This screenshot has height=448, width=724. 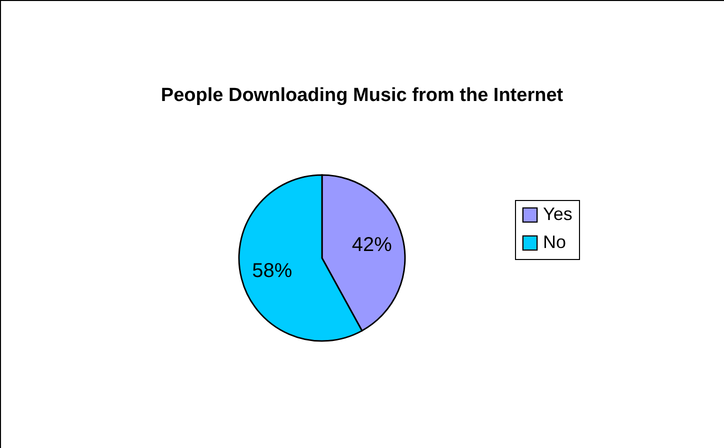 I want to click on legend-label: Yes, so click(x=557, y=214).